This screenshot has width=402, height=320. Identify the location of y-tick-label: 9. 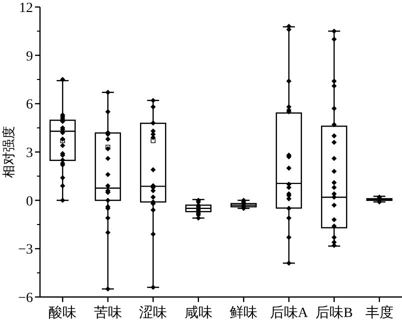
(29, 56).